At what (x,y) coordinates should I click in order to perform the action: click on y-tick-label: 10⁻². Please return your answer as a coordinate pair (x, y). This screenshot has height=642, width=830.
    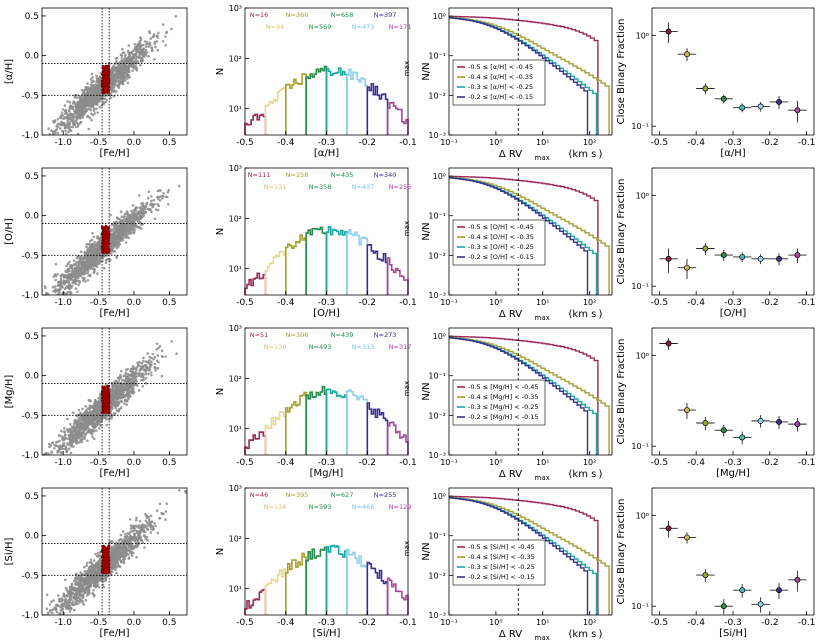
    Looking at the image, I should click on (437, 415).